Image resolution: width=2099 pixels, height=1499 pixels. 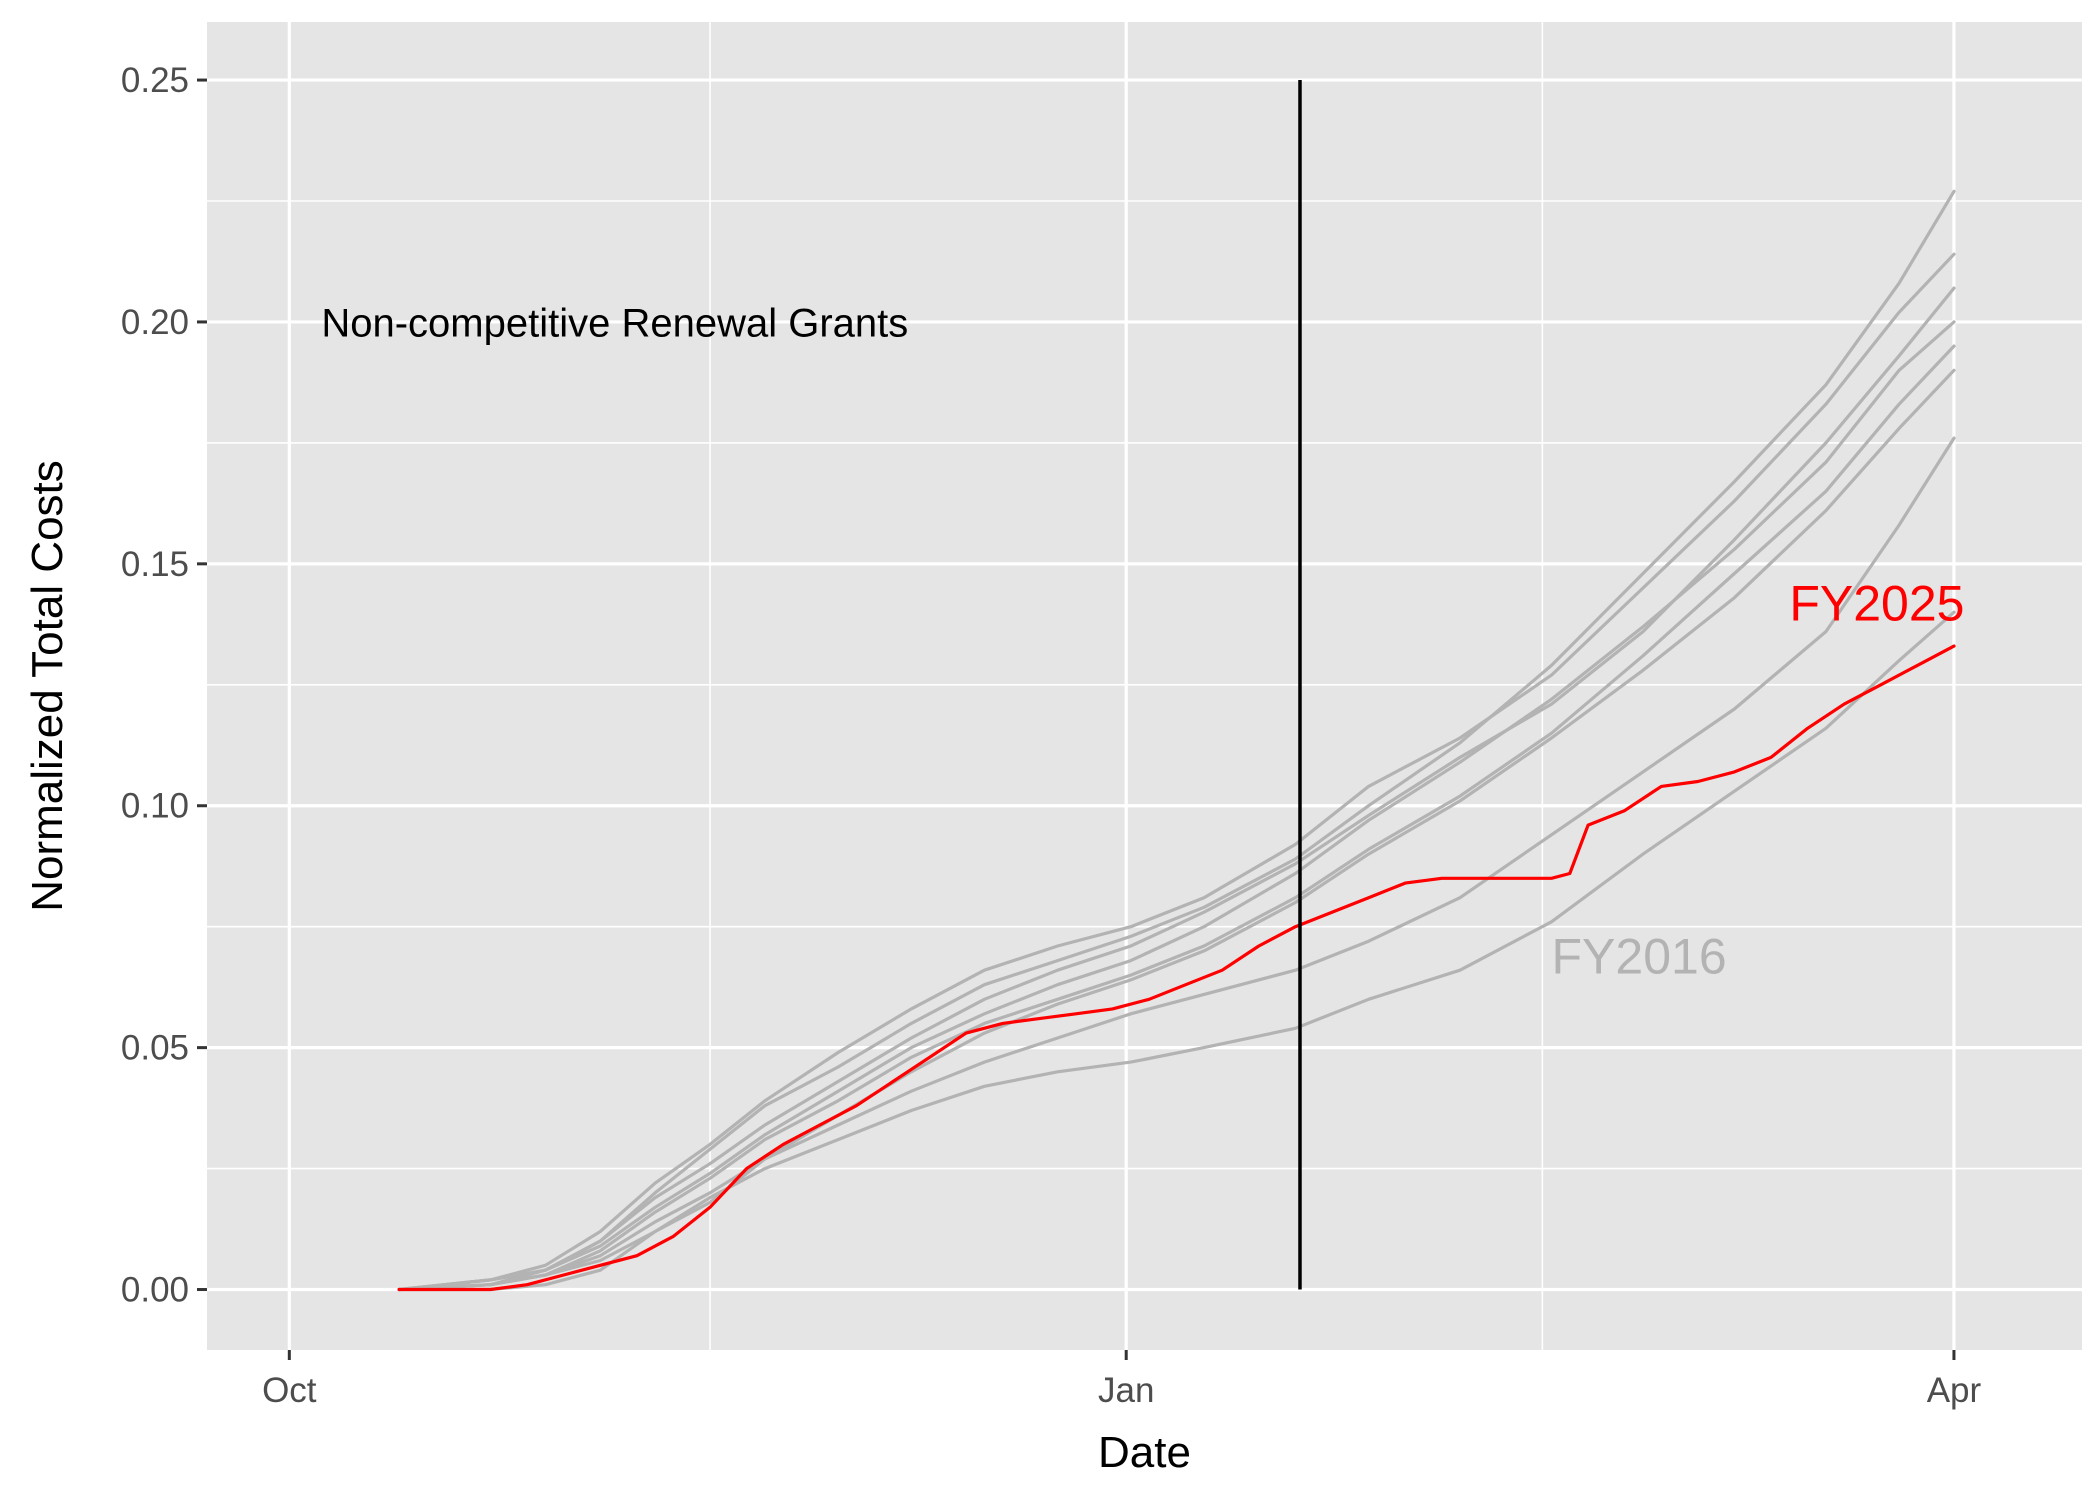 I want to click on y-tick-label: 0.00, so click(x=155, y=1290).